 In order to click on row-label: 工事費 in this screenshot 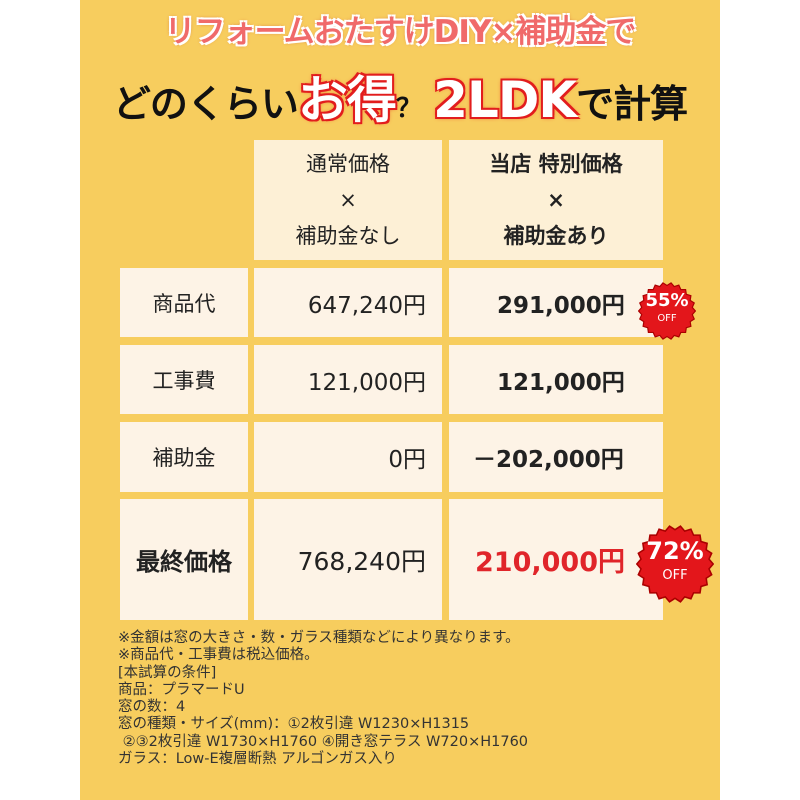, I will do `click(184, 379)`.